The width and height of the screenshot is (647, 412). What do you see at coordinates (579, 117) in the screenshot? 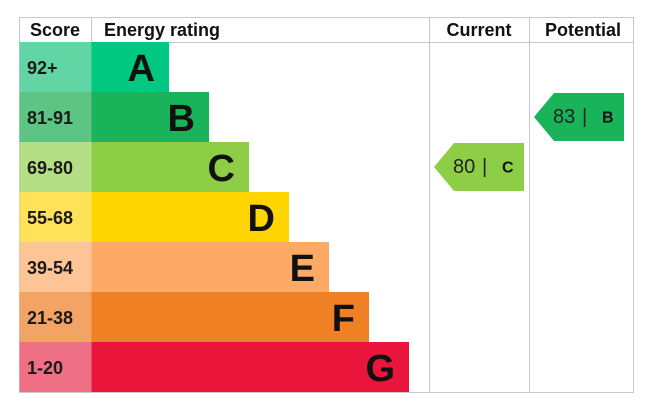
I see `potential-arrow` at bounding box center [579, 117].